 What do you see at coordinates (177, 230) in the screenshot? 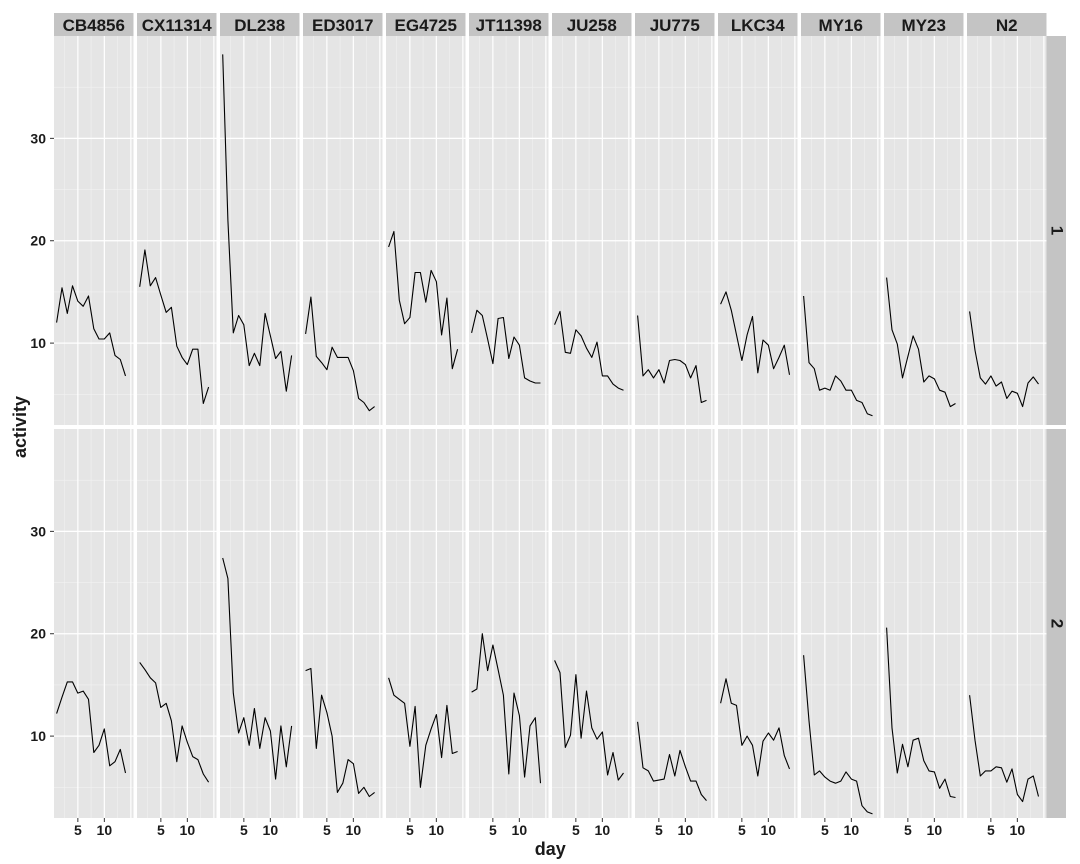
I see `panel-1-cx11314` at bounding box center [177, 230].